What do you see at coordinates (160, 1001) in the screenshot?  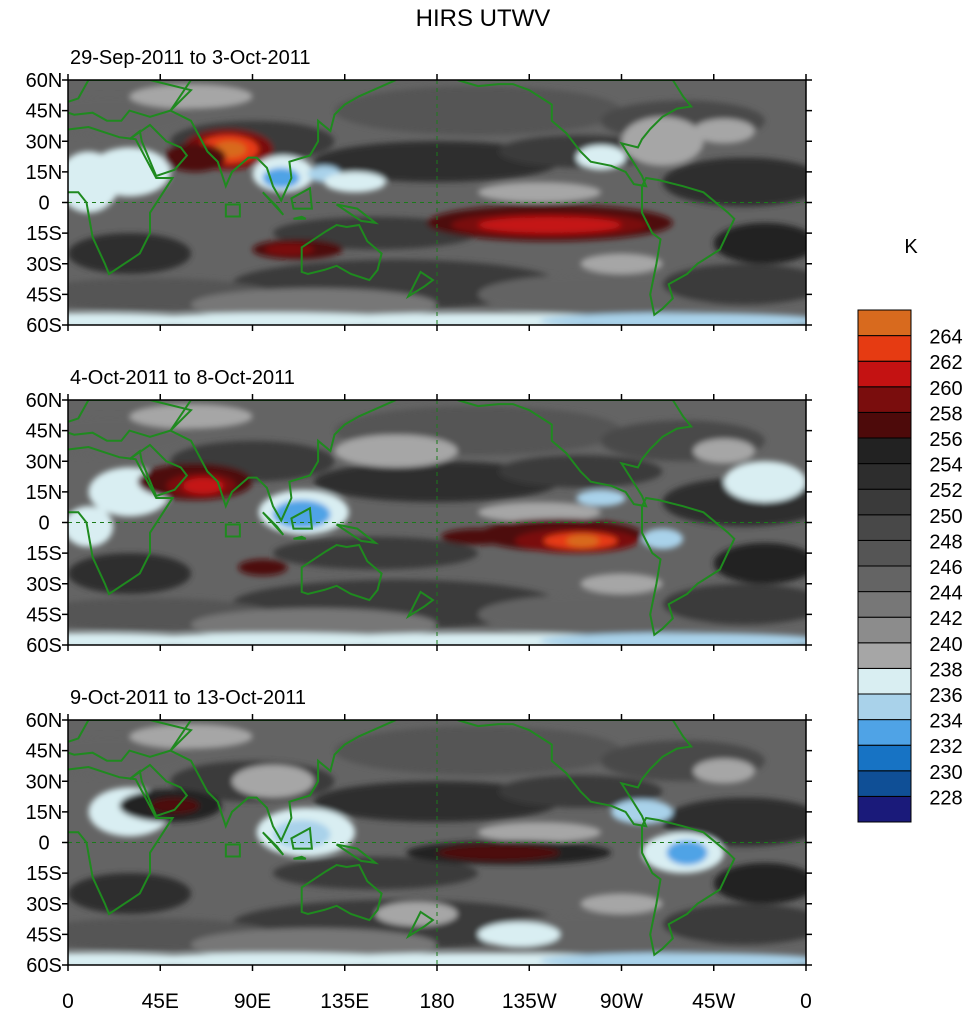 I see `x-tick-label: 45E` at bounding box center [160, 1001].